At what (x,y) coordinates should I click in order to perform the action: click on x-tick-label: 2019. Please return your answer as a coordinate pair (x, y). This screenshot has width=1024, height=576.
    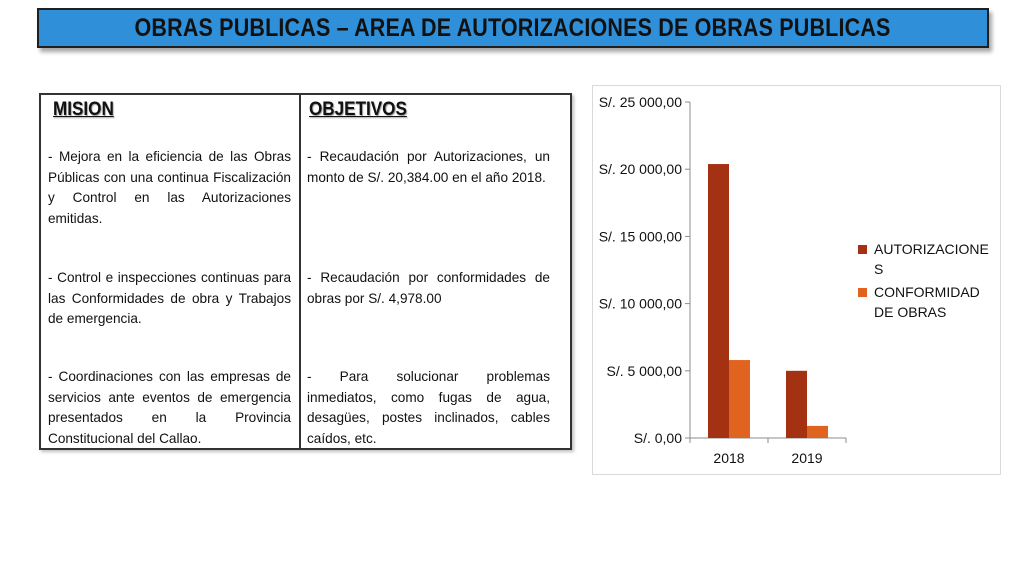
    Looking at the image, I should click on (806, 458).